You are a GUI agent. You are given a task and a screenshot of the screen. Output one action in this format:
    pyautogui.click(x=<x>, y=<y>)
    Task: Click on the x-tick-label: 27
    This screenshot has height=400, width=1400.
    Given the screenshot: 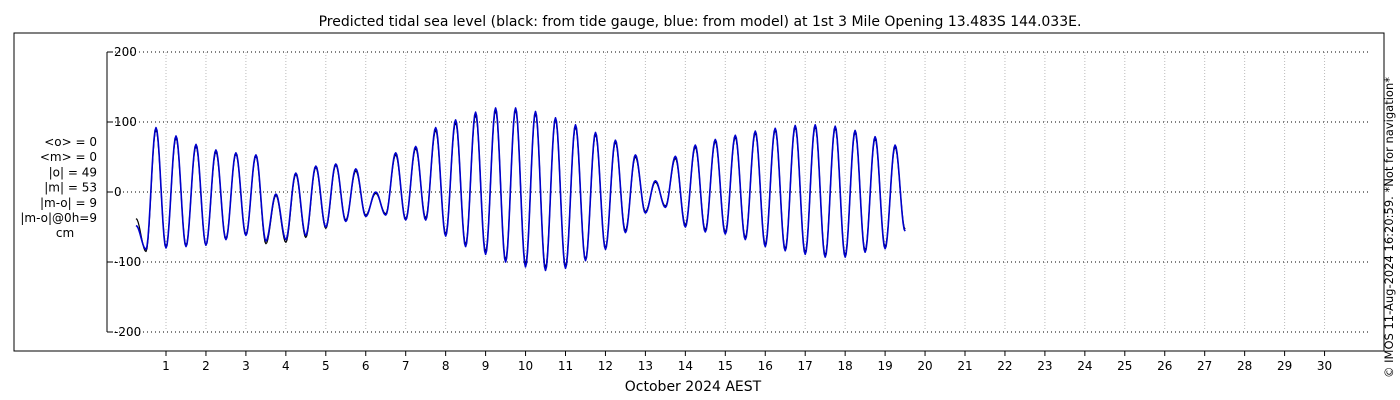 What is the action you would take?
    pyautogui.click(x=1204, y=366)
    